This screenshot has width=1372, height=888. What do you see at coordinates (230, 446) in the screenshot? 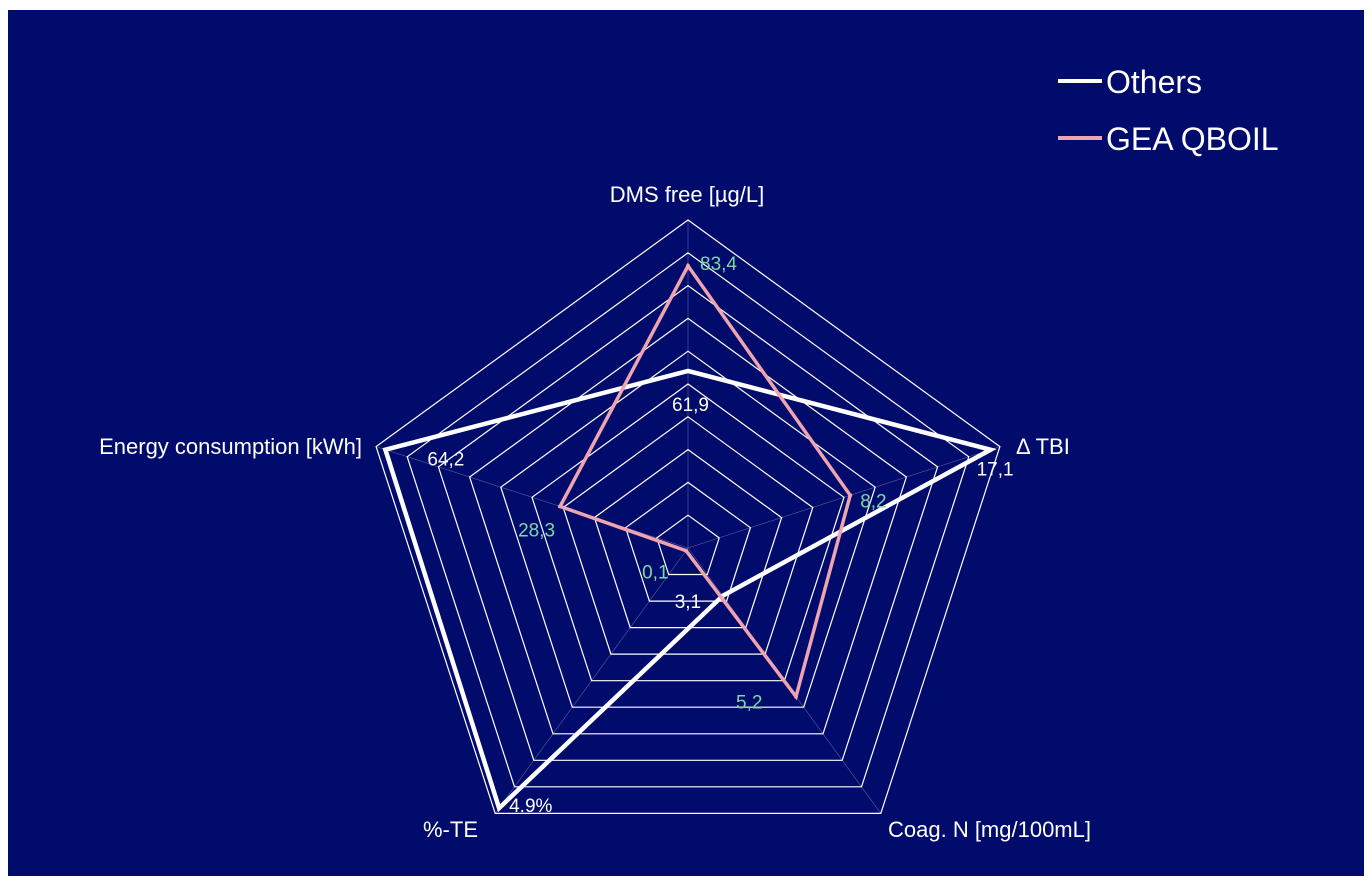
I see `axis-label-energy: Energy consumption [kWh]` at bounding box center [230, 446].